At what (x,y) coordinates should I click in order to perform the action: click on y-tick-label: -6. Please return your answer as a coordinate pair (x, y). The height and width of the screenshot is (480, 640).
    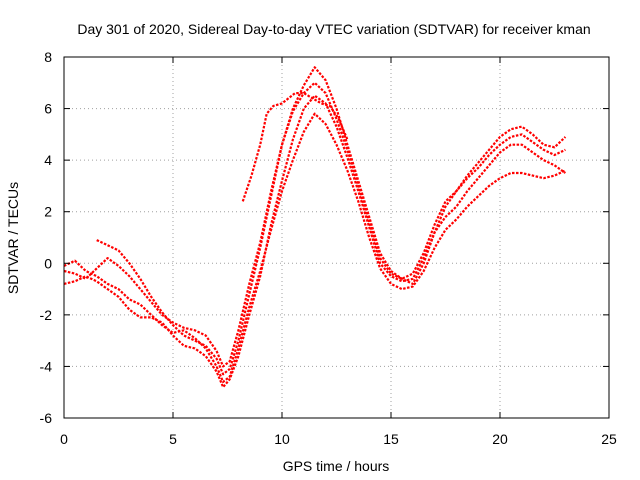
    Looking at the image, I should click on (46, 418).